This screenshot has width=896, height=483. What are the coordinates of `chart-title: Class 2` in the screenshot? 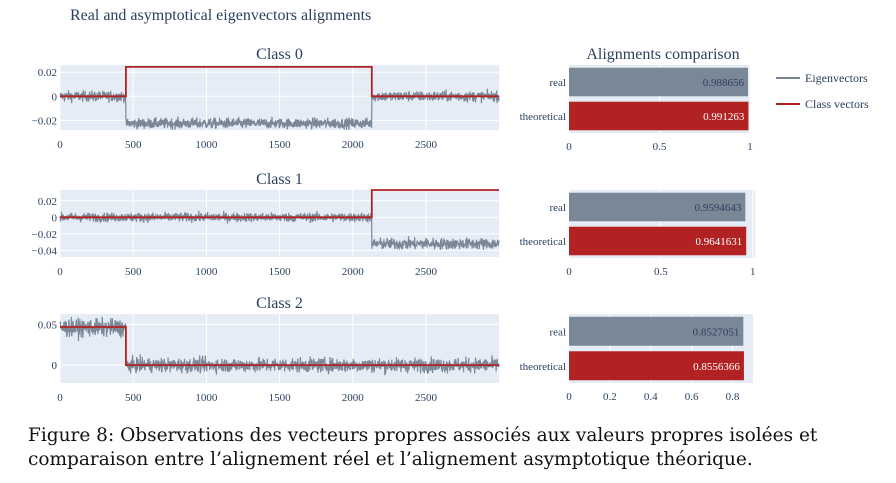 It's located at (279, 303).